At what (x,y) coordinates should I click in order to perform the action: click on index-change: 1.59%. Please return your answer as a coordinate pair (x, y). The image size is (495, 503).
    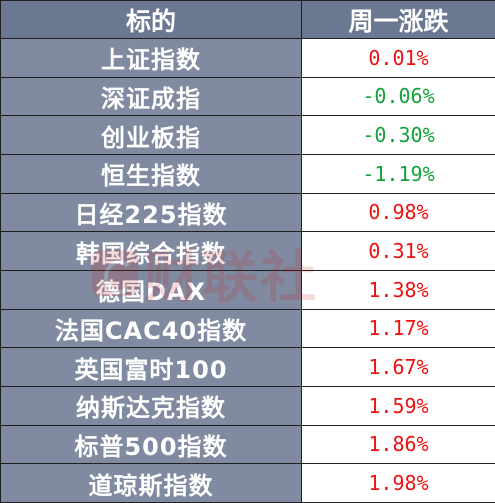
    Looking at the image, I should click on (398, 405).